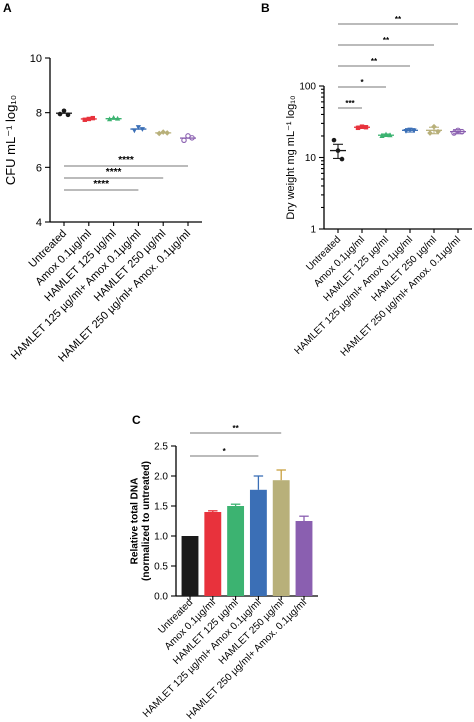 The height and width of the screenshot is (722, 474). Describe the element at coordinates (161, 447) in the screenshot. I see `y-tick-label: 2.5` at that location.